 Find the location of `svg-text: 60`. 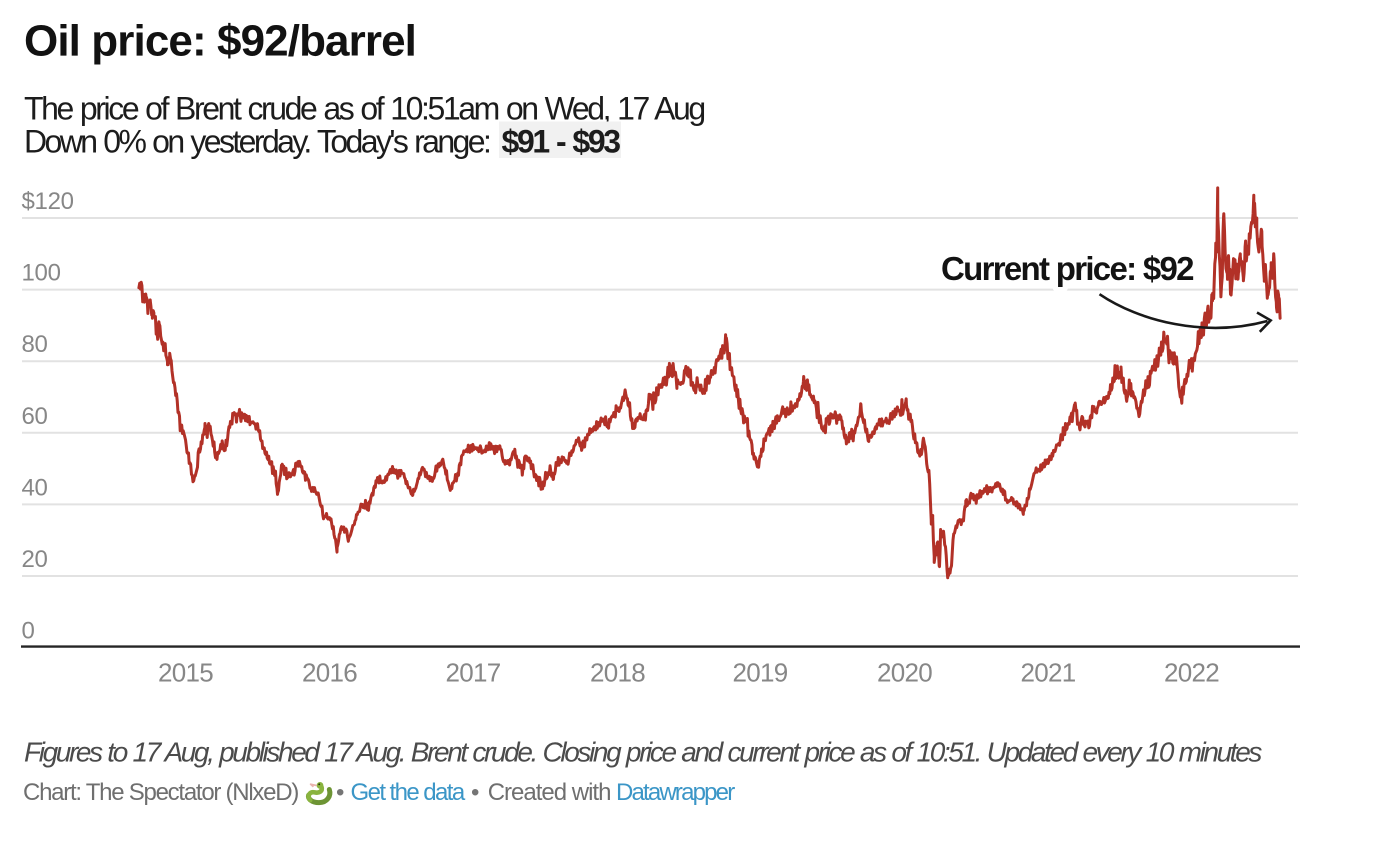

svg-text: 60 is located at coordinates (35, 416).